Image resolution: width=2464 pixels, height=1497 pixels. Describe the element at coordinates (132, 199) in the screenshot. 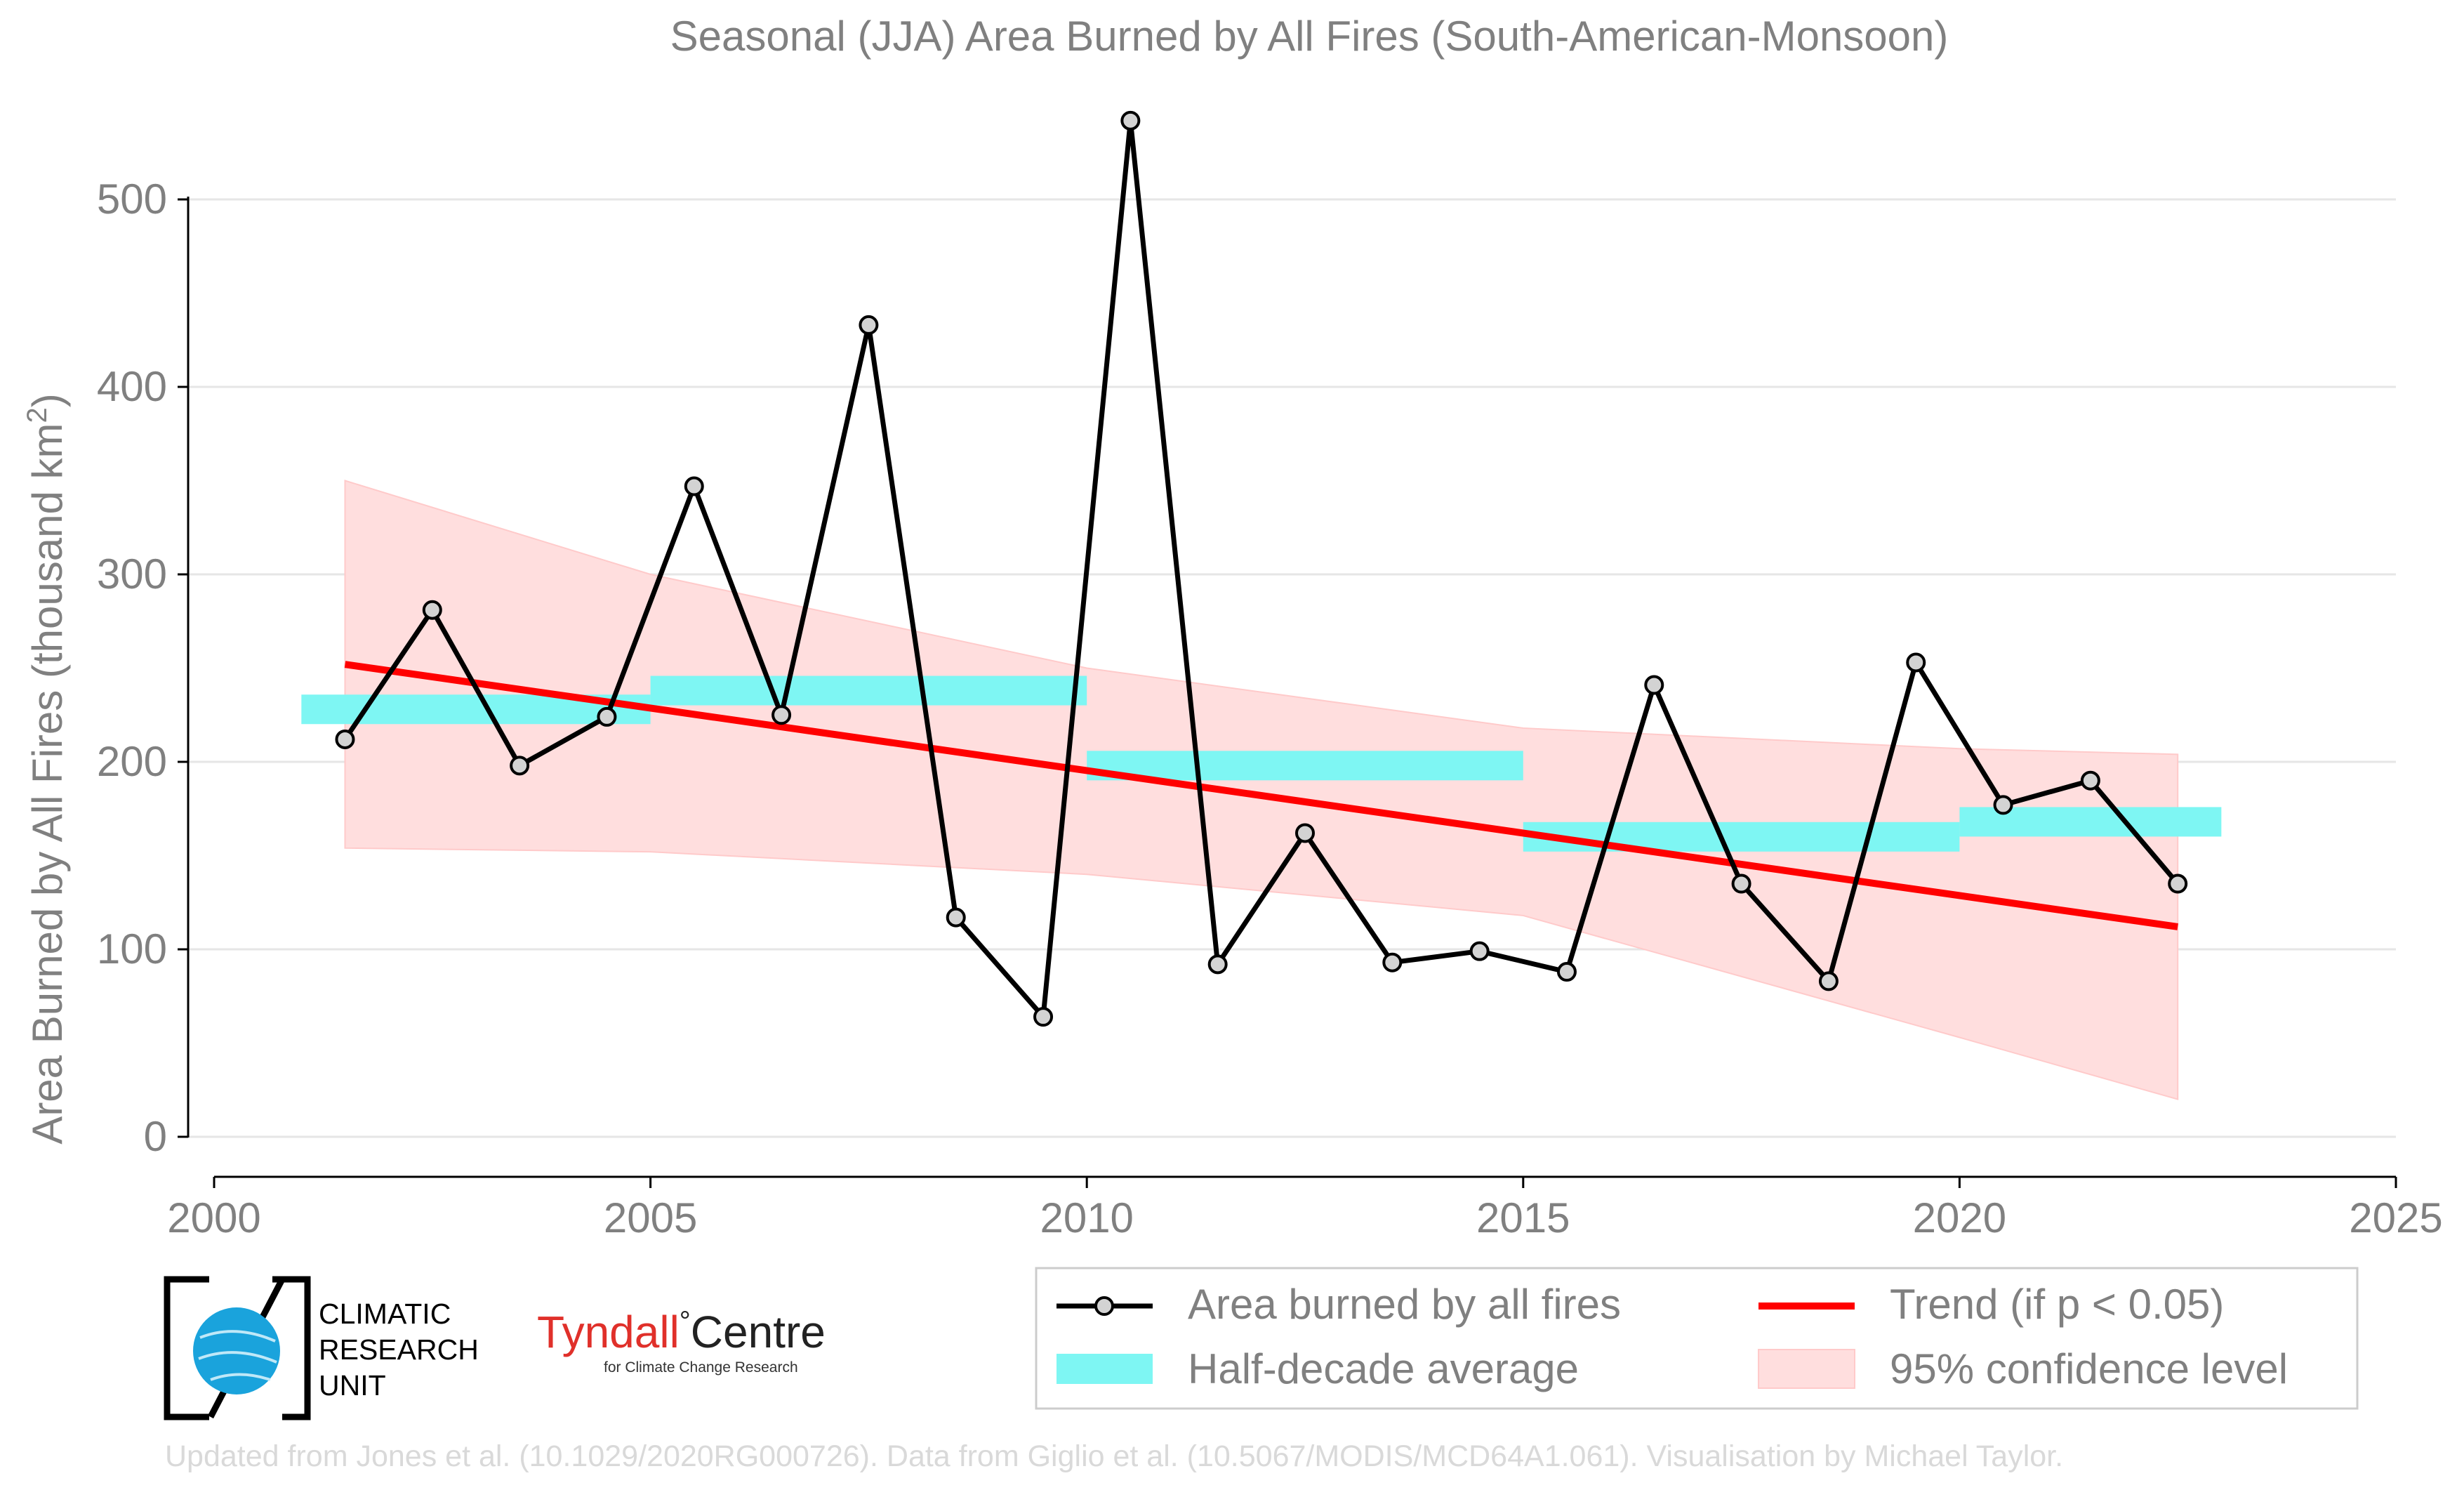

I see `y-tick-label: 500` at that location.